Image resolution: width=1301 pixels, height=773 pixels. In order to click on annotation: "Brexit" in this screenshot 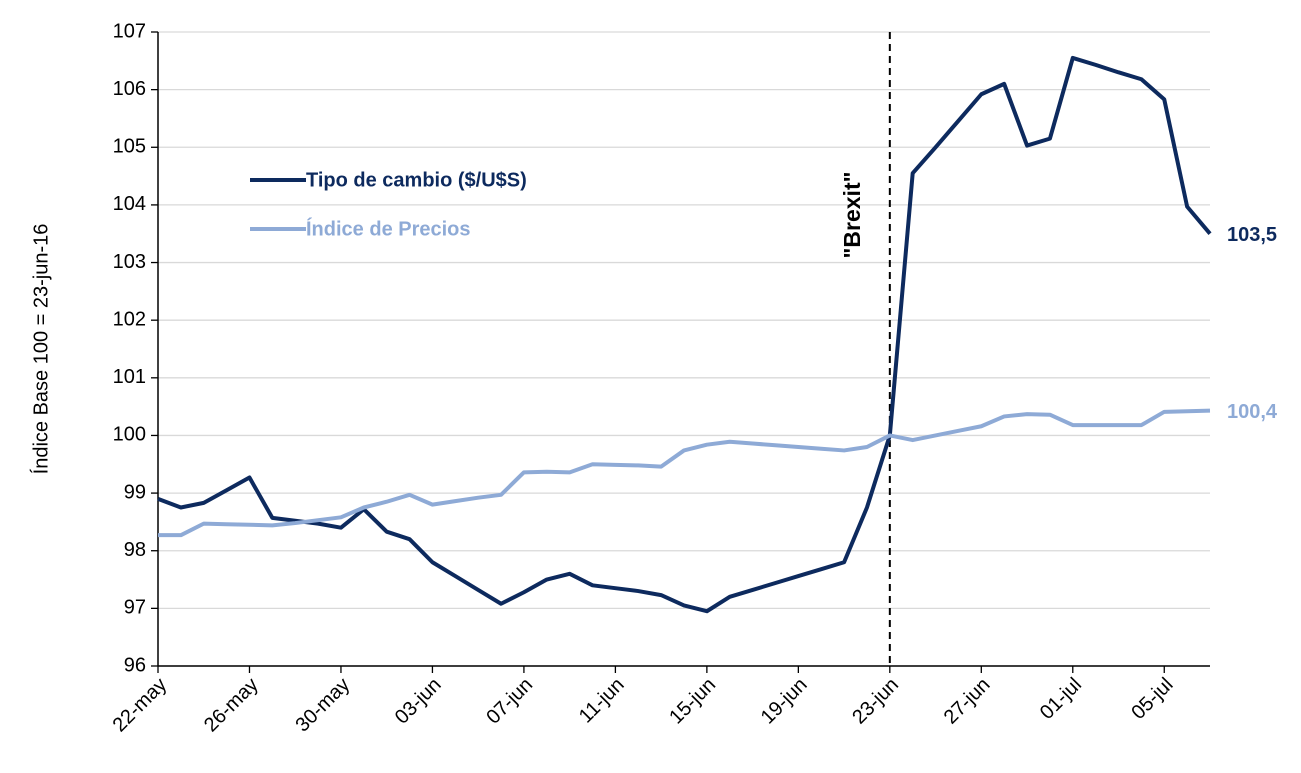, I will do `click(852, 214)`.